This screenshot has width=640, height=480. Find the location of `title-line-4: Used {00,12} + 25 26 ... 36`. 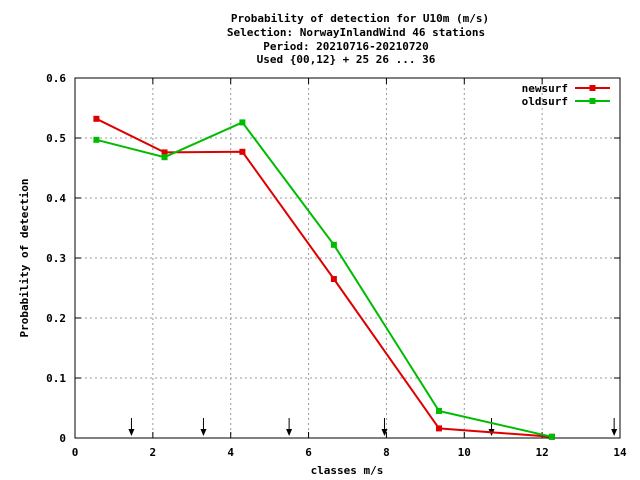

title-line-4: Used {00,12} + 25 26 ... 36 is located at coordinates (346, 59).